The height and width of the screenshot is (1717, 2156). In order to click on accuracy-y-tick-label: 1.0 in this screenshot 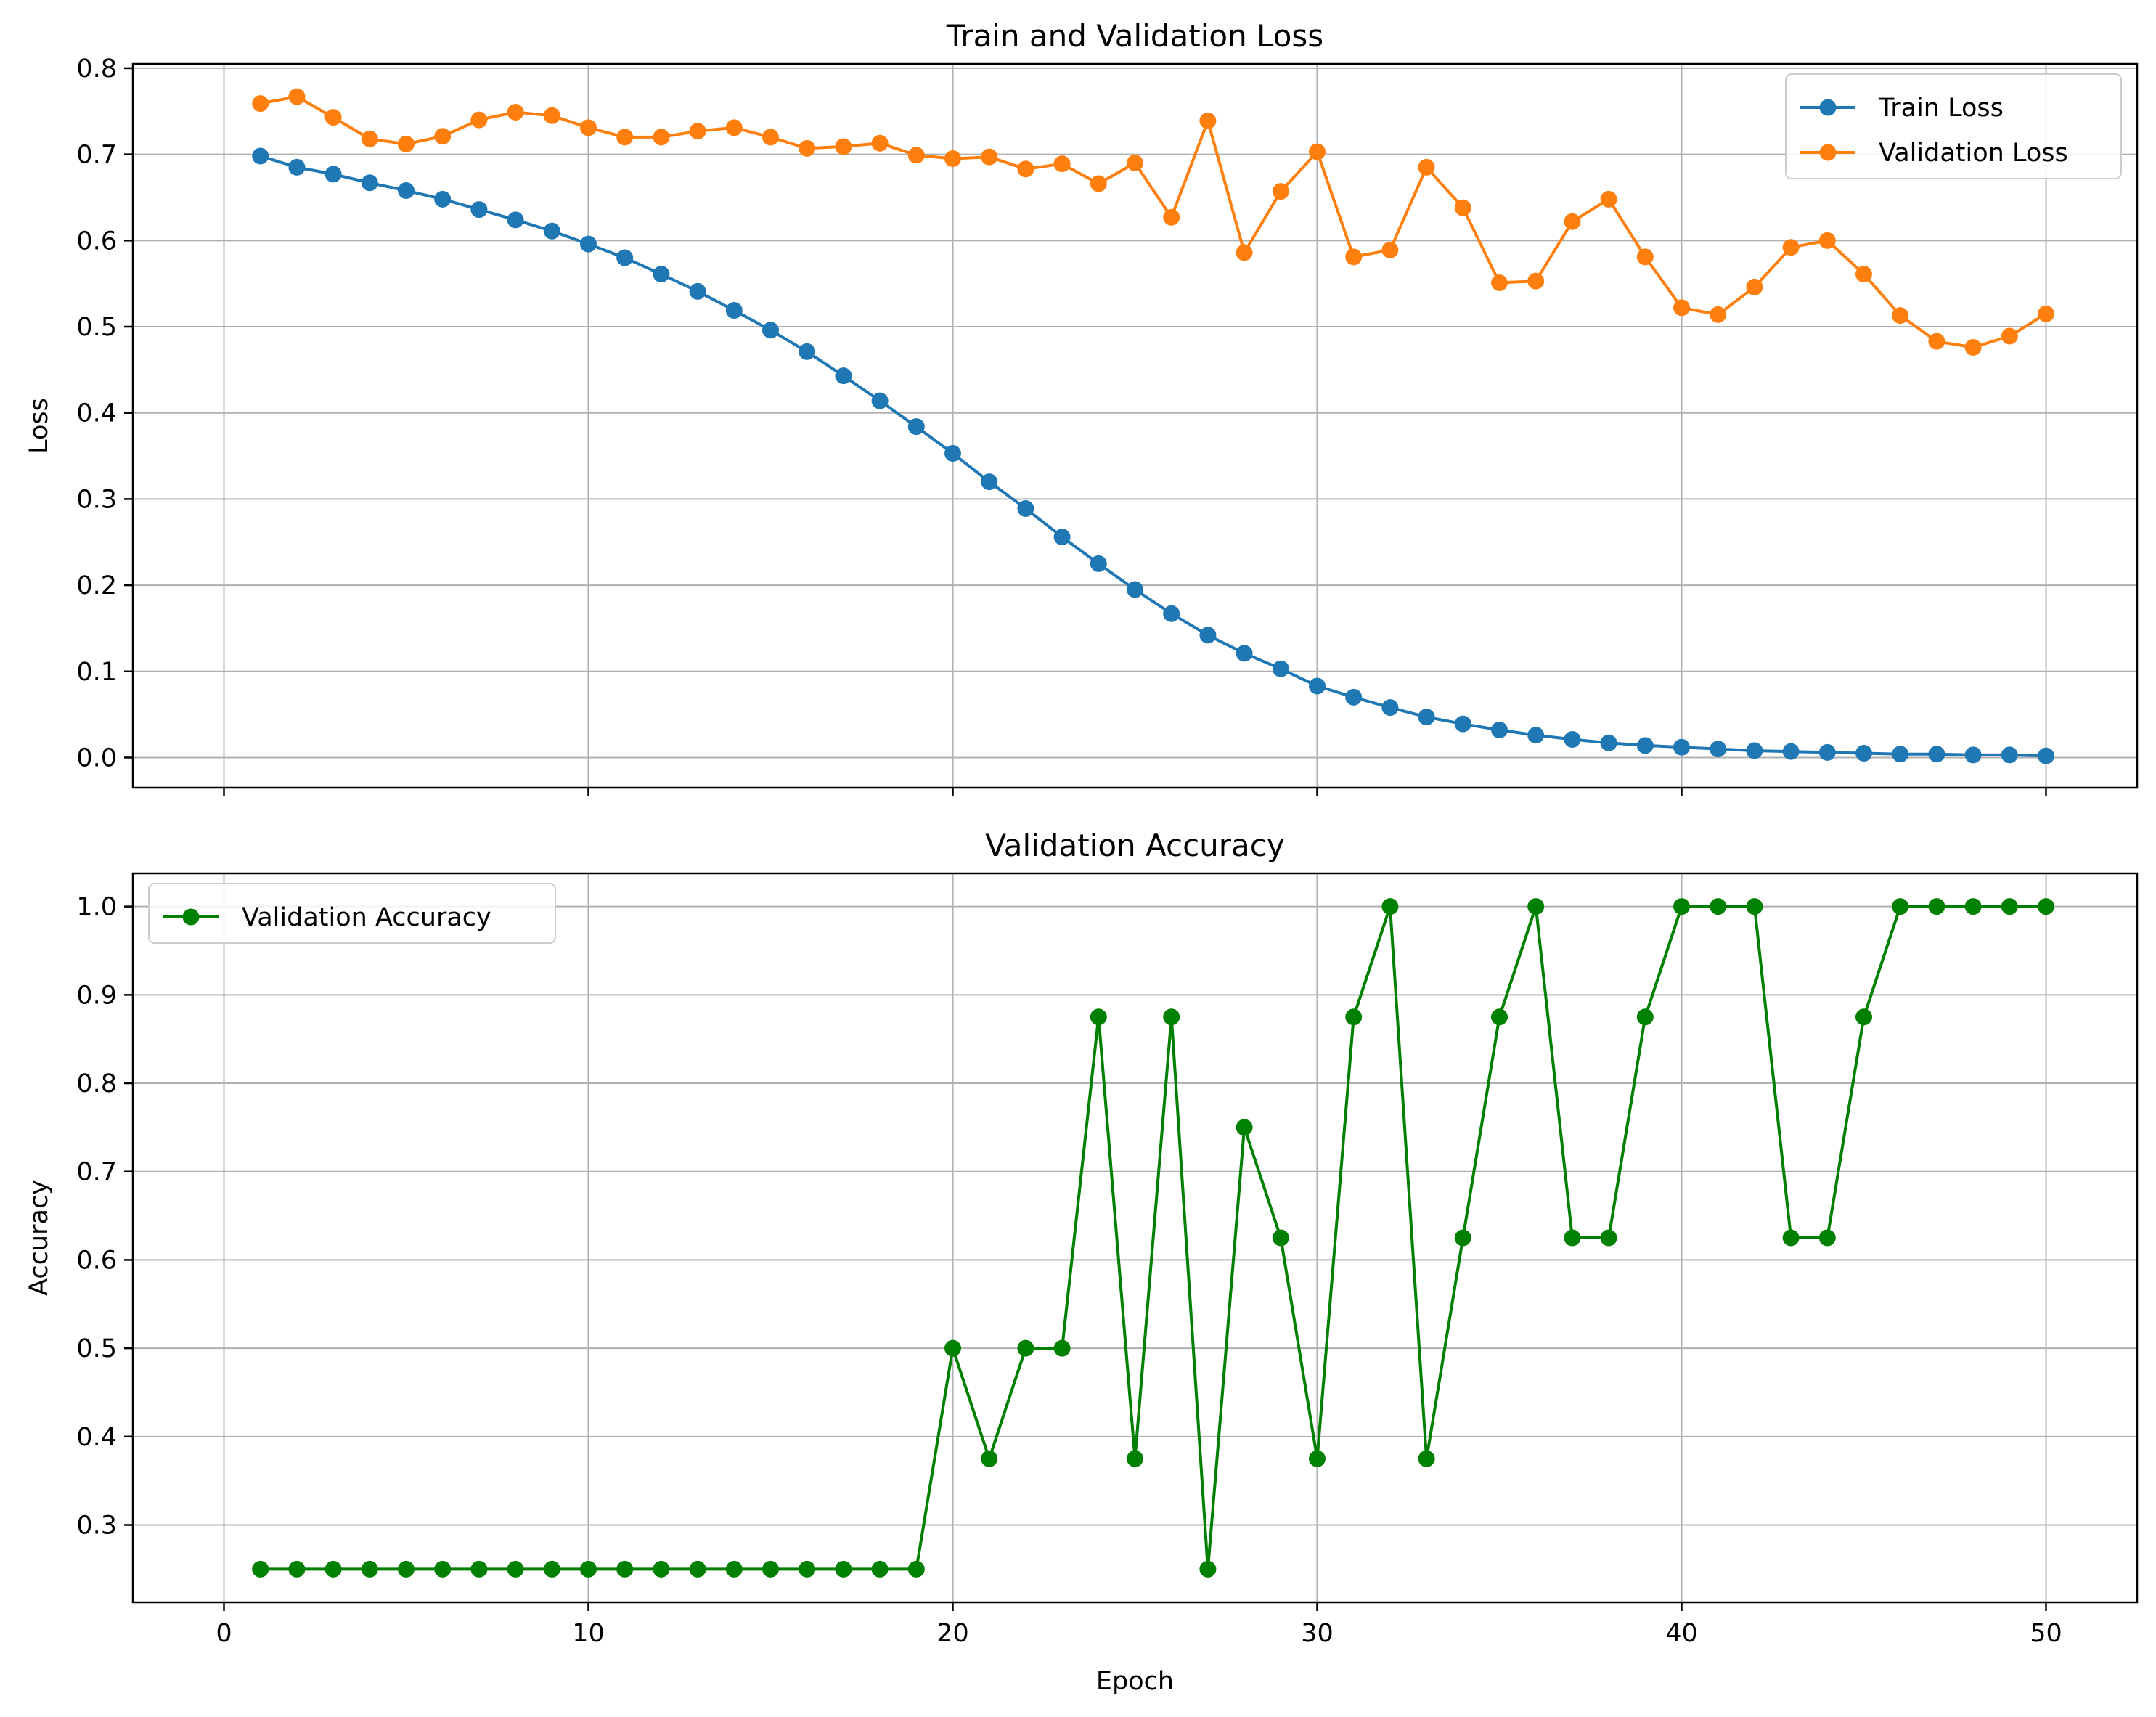, I will do `click(97, 907)`.